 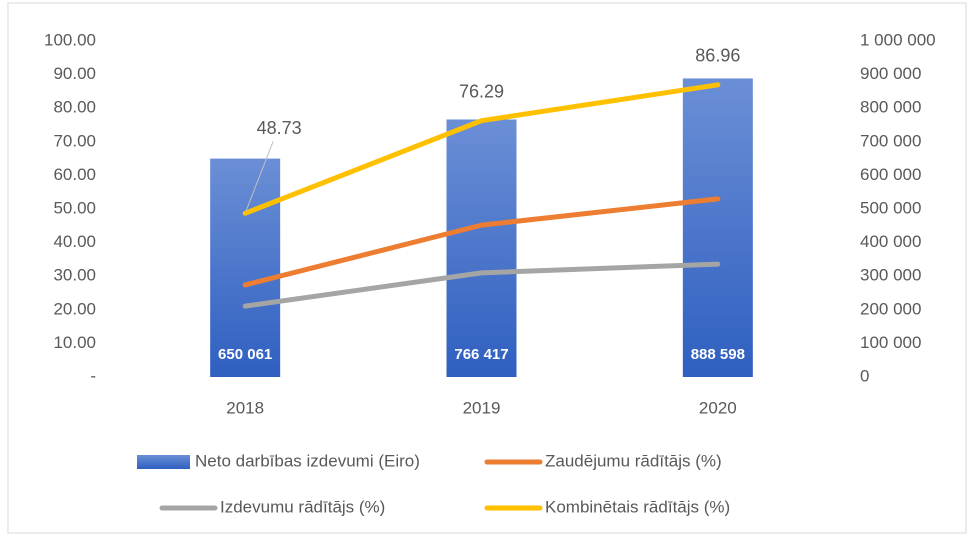 What do you see at coordinates (245, 354) in the screenshot?
I see `bar-value-label: 650 061` at bounding box center [245, 354].